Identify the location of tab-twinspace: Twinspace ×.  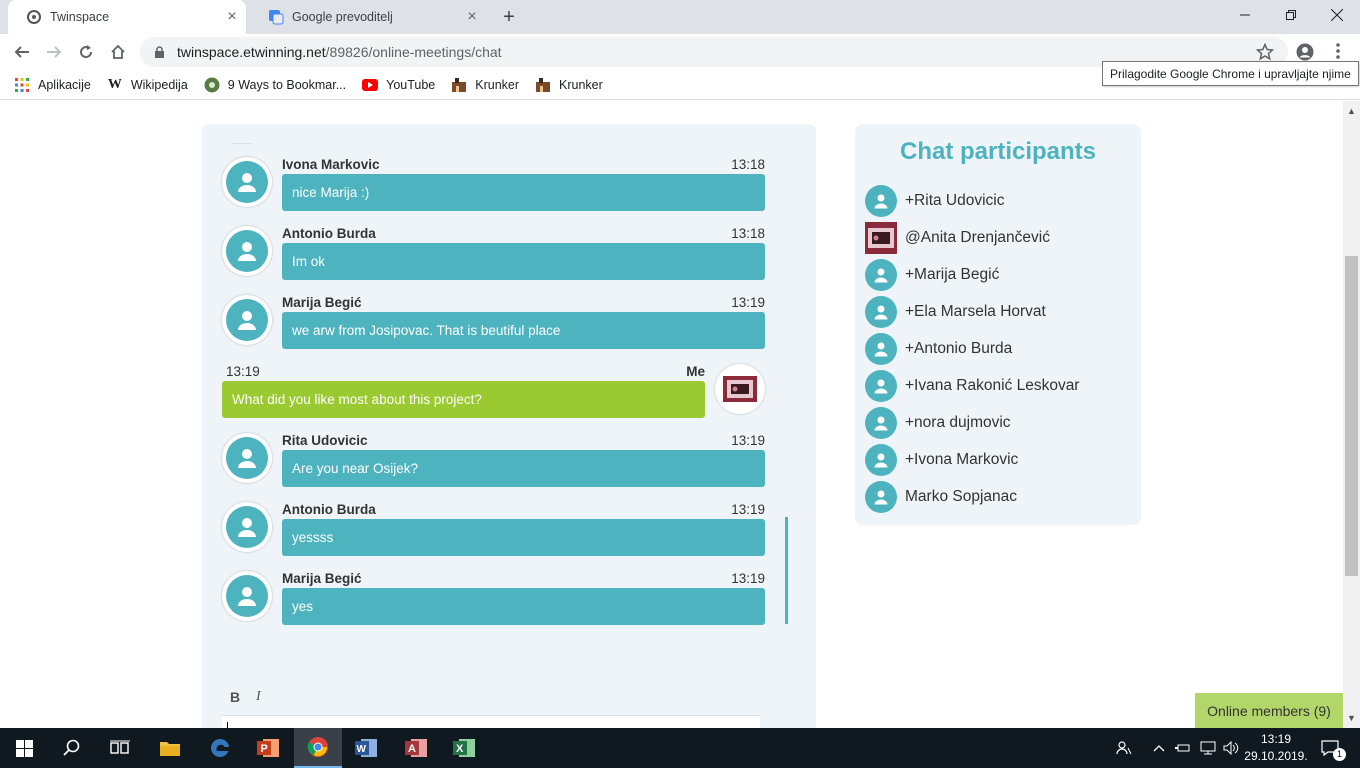
(127, 17).